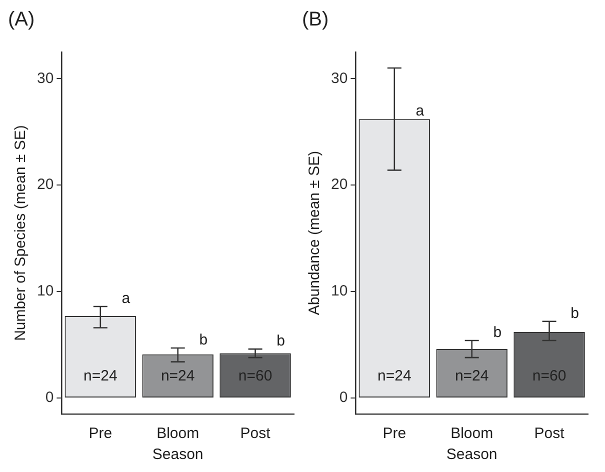  I want to click on y-axis-title: Number of Species (mean ± SE), so click(21, 233).